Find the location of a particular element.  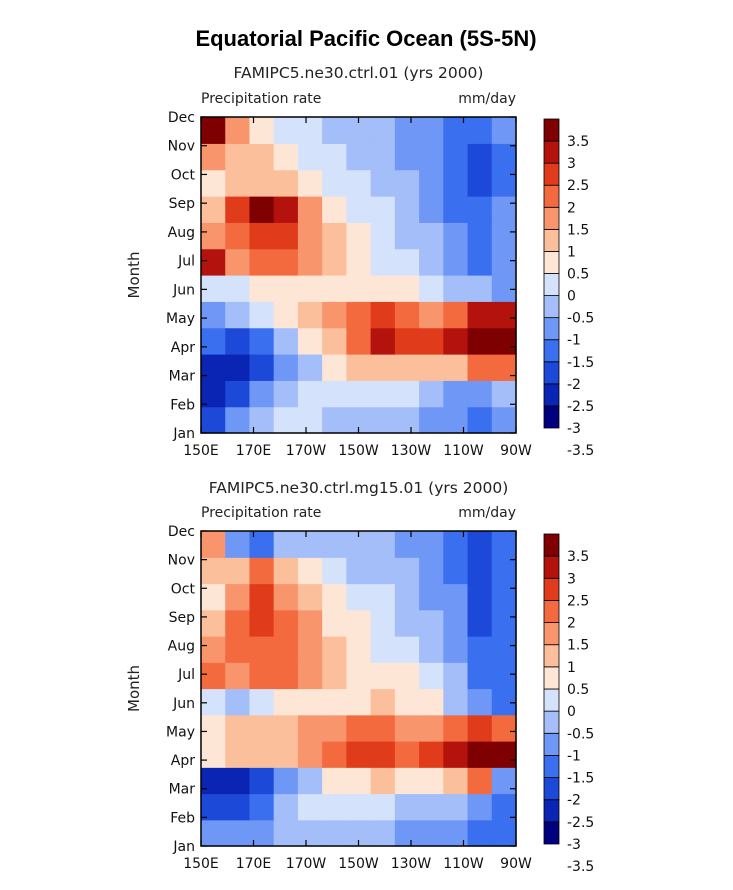

colorbar: 3.5 3 2.5 2 1.5 1 0.5 0 -0.5 -1 -1.5 -2 -2.5 -3 -3.5 is located at coordinates (568, 288).